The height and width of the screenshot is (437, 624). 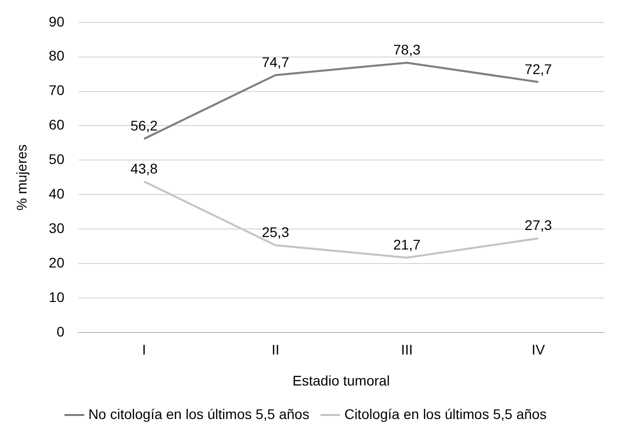 What do you see at coordinates (445, 414) in the screenshot?
I see `legend-label: Citología en los últimos 5,5 años` at bounding box center [445, 414].